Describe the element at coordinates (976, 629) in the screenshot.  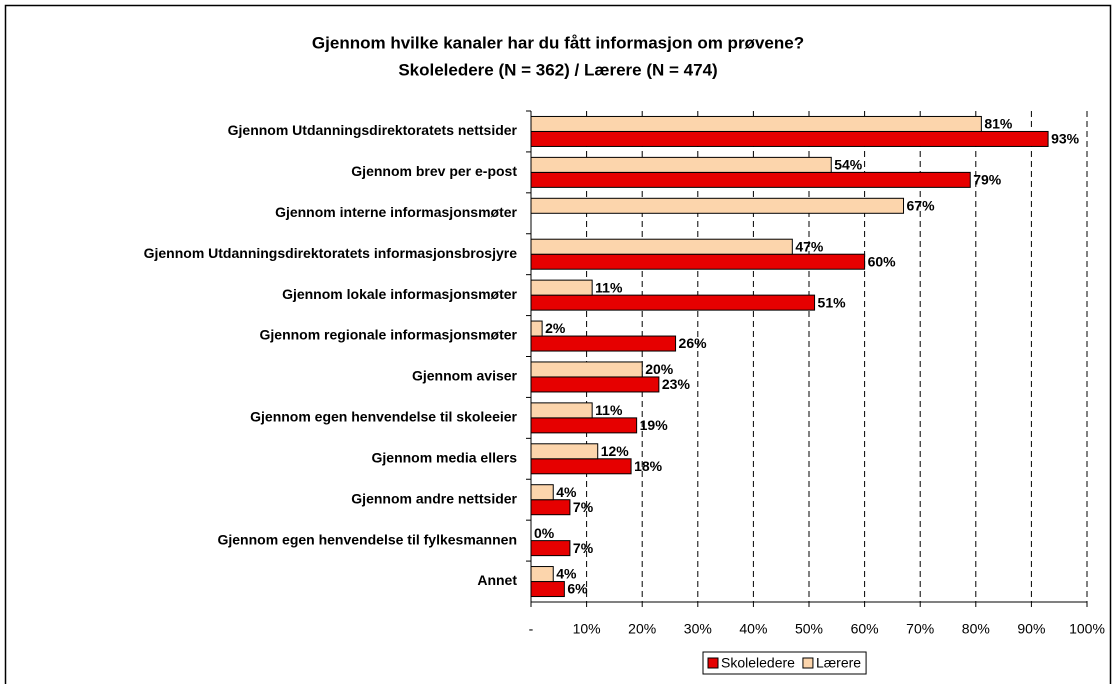
I see `x-tick-label: 80%` at that location.